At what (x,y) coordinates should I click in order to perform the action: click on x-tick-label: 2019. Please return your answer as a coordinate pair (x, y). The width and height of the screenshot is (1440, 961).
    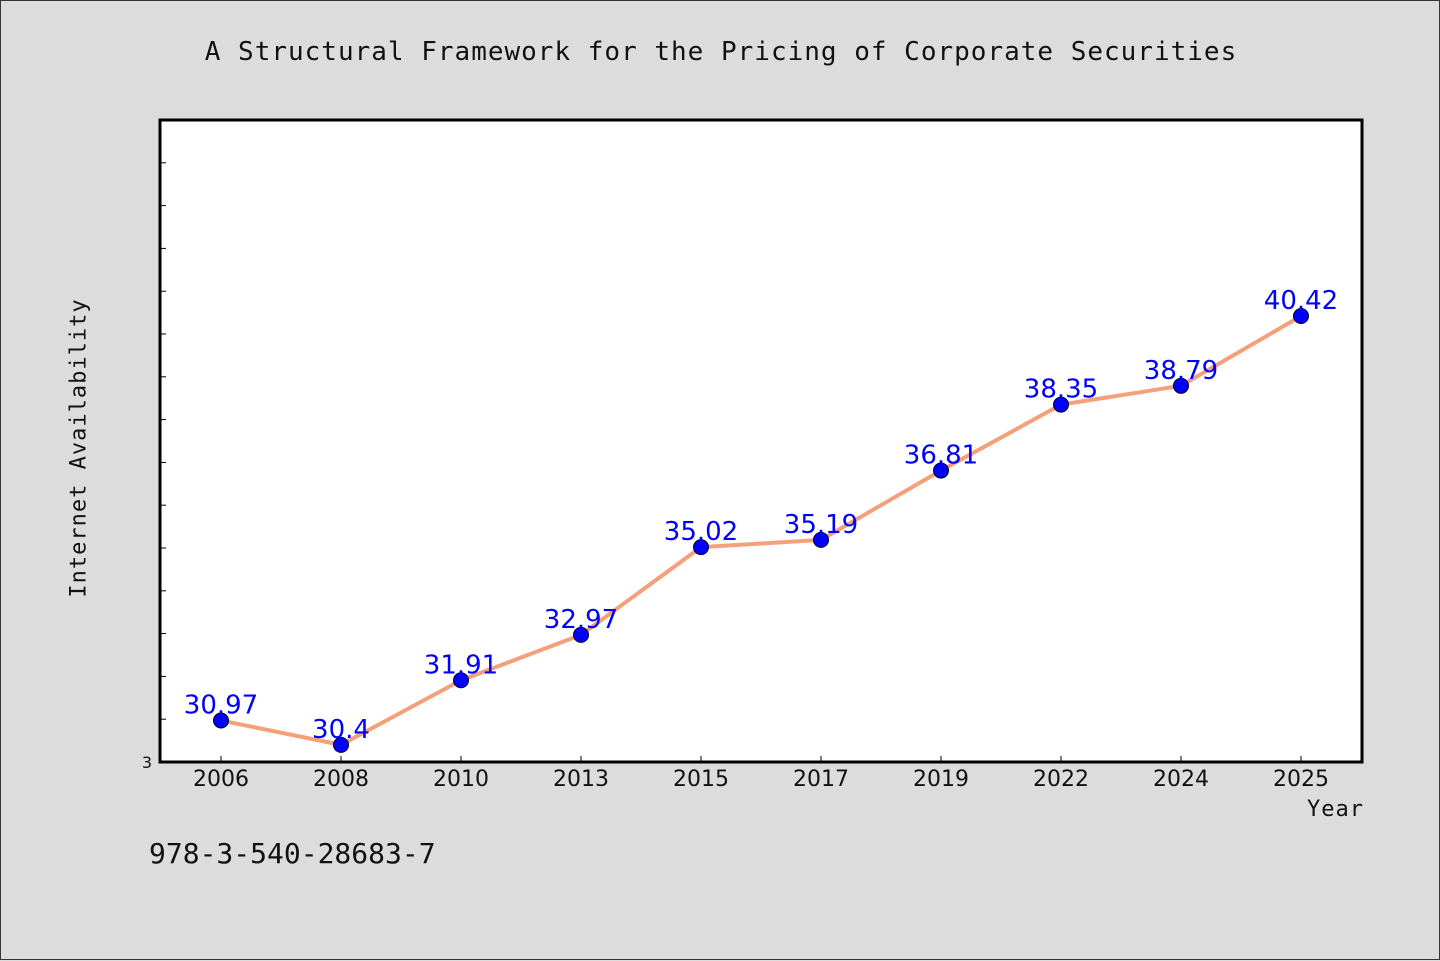
    Looking at the image, I should click on (941, 779).